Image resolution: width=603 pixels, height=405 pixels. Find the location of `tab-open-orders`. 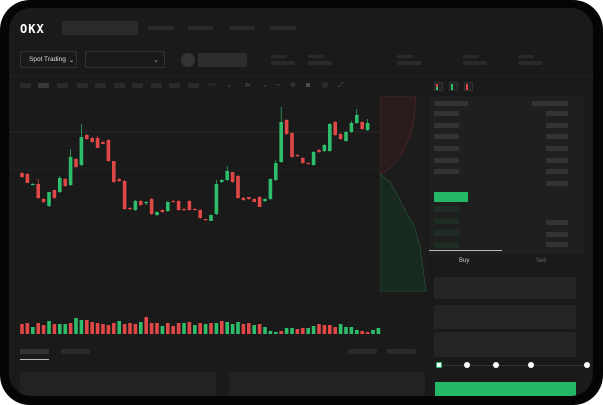

tab-open-orders is located at coordinates (34, 351).